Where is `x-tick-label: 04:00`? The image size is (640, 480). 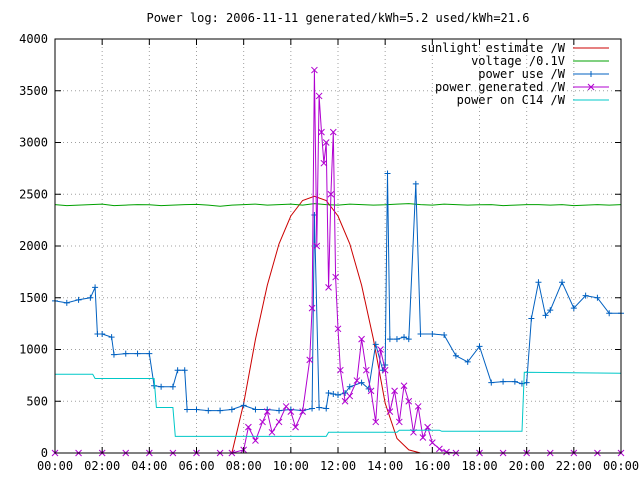 x-tick-label: 04:00 is located at coordinates (149, 466).